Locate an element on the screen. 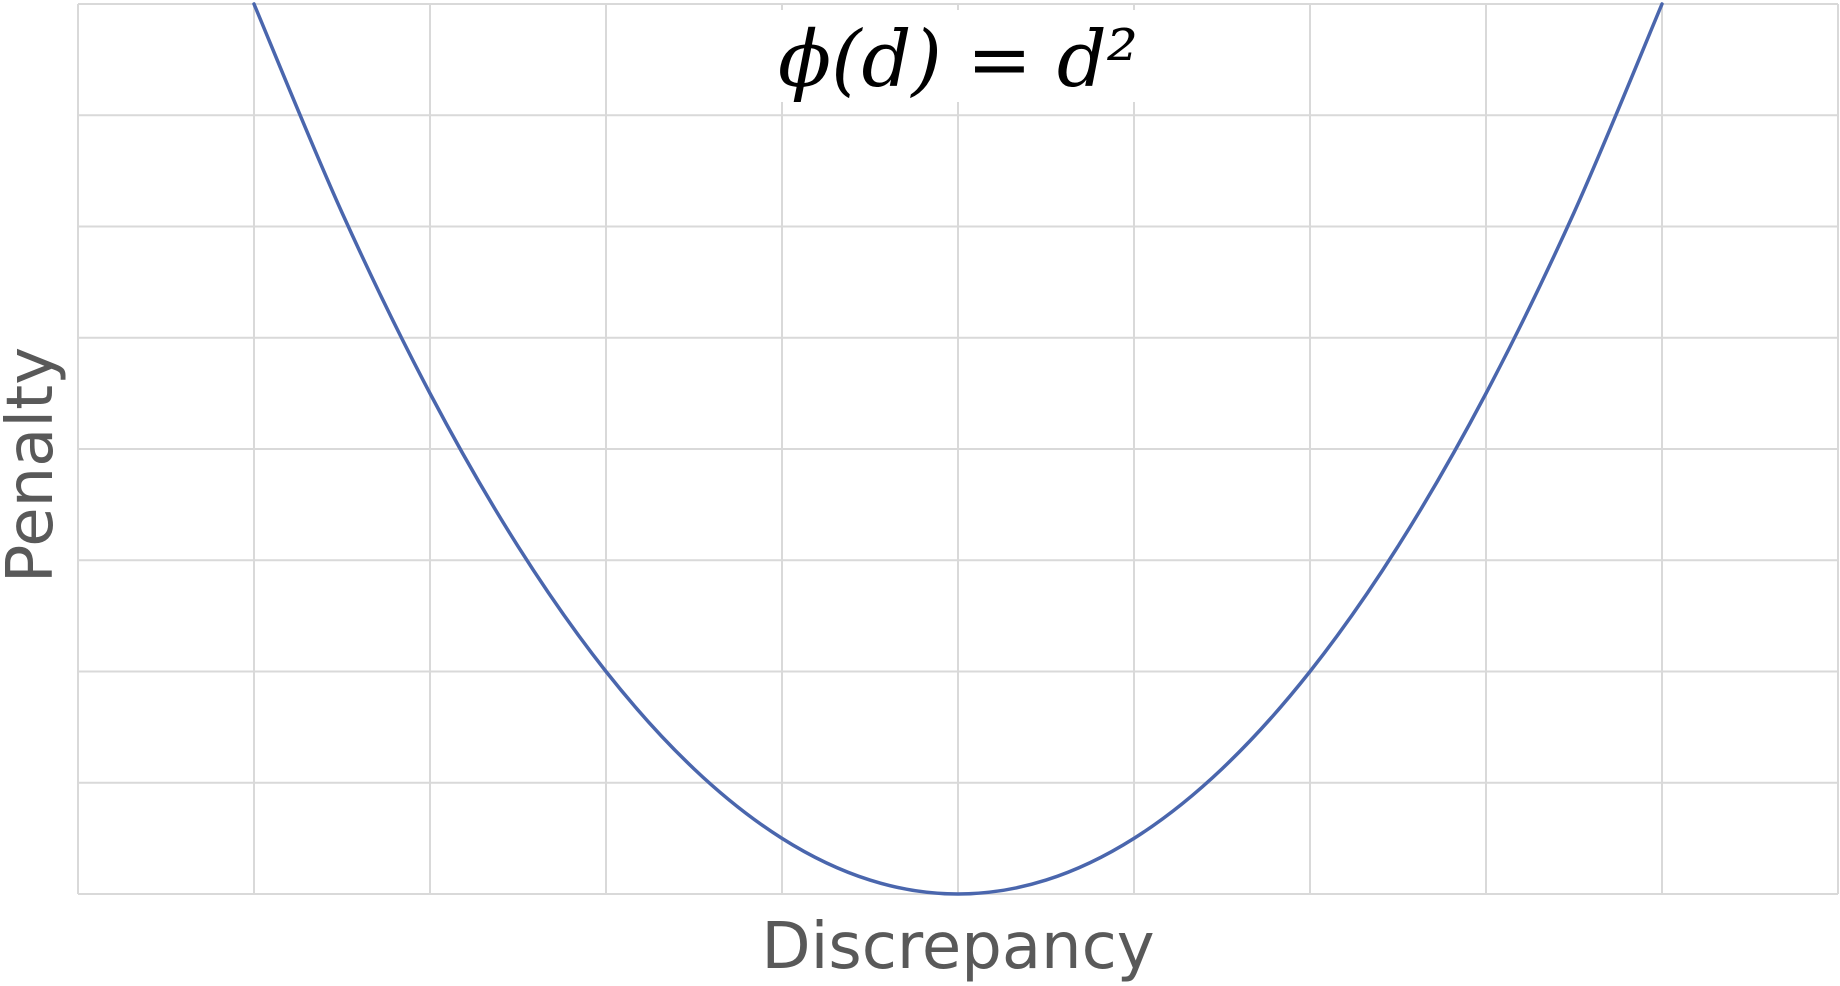  chart-title-group: ϕ(d) = d² is located at coordinates (958, 57).